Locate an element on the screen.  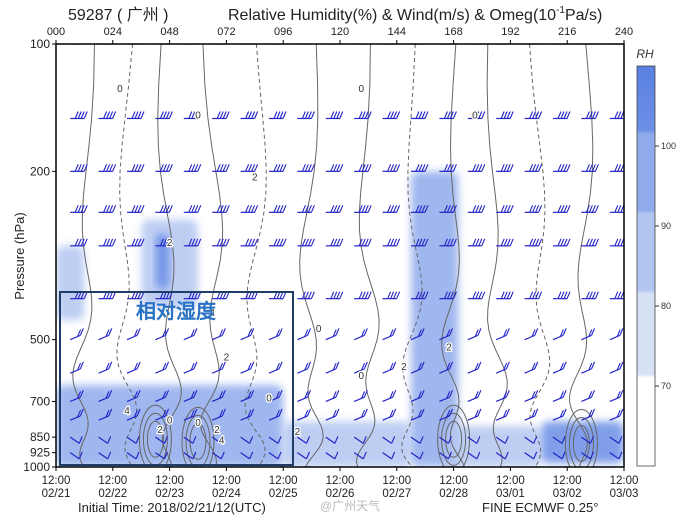
time-tick-date: 02/26 is located at coordinates (340, 494).